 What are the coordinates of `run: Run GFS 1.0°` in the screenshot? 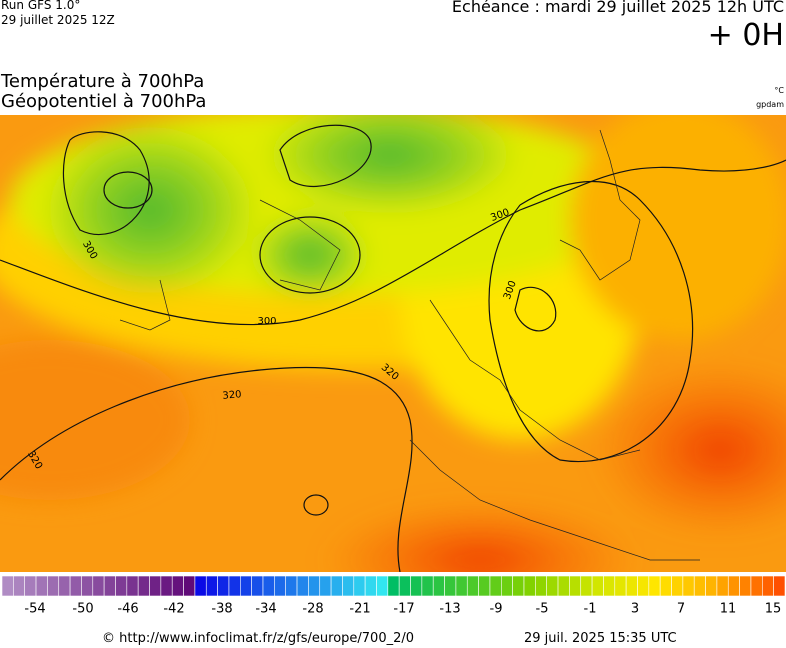 It's located at (41, 6).